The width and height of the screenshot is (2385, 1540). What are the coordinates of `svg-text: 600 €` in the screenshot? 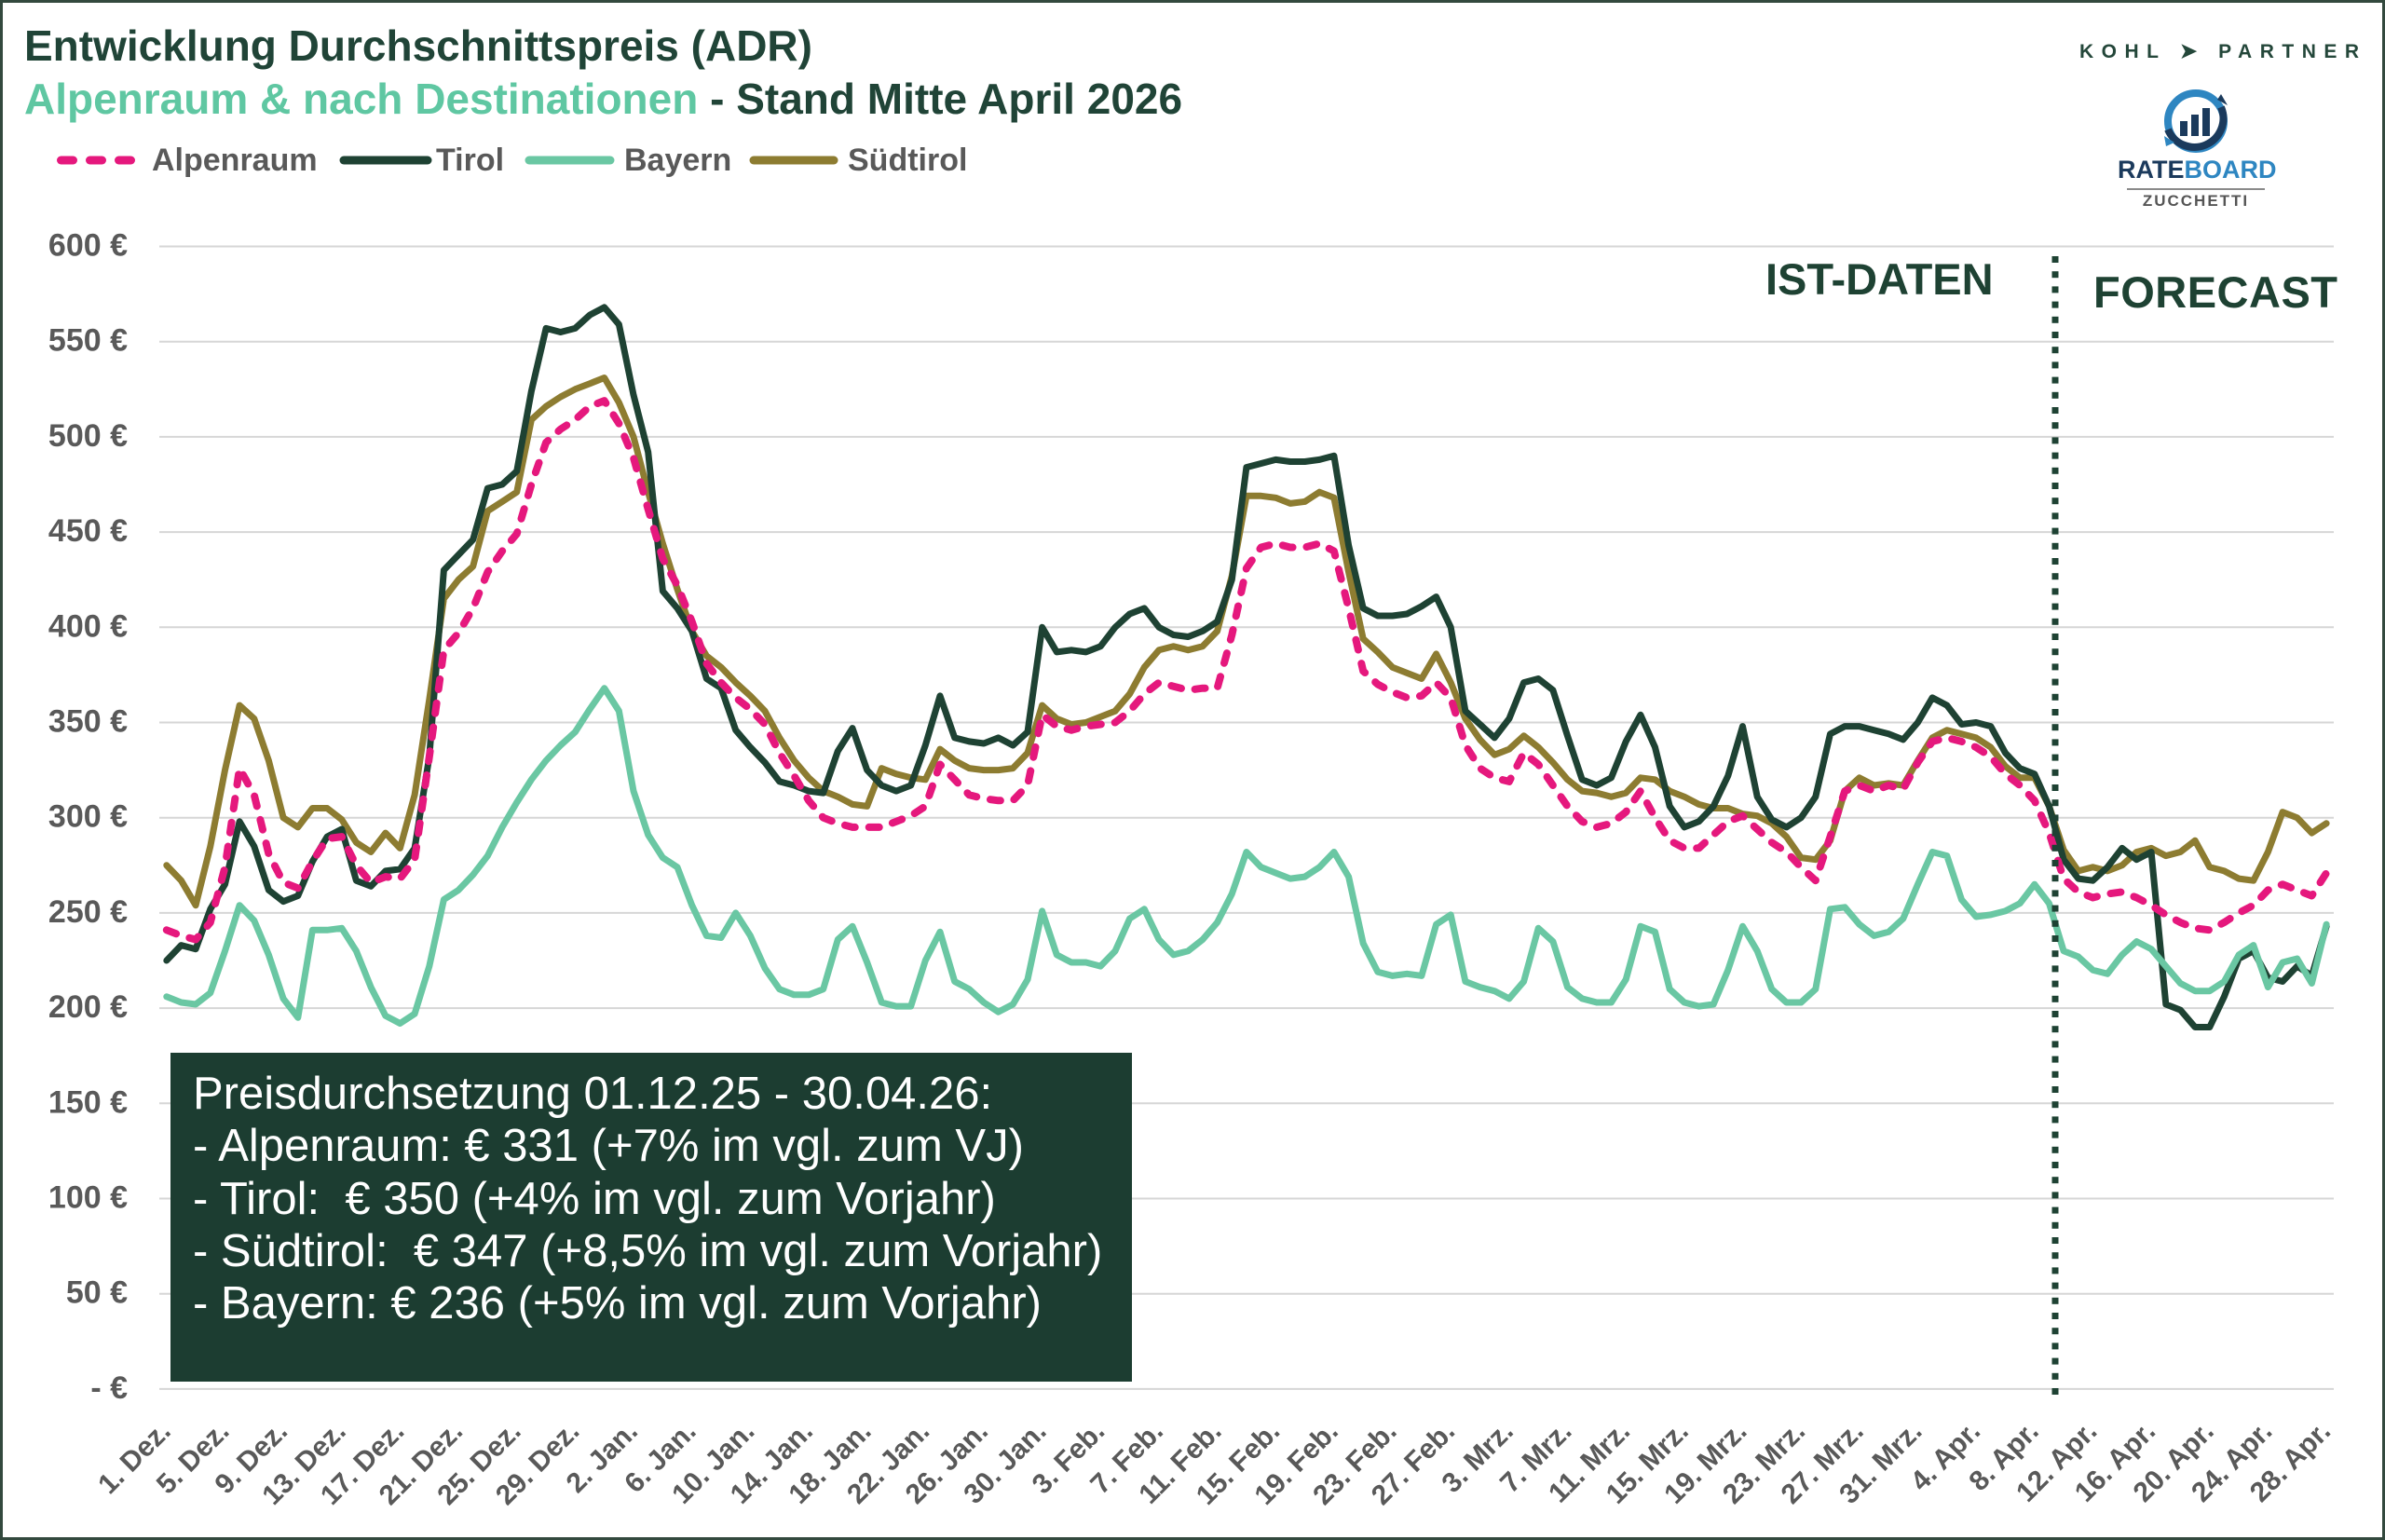 It's located at (88, 246).